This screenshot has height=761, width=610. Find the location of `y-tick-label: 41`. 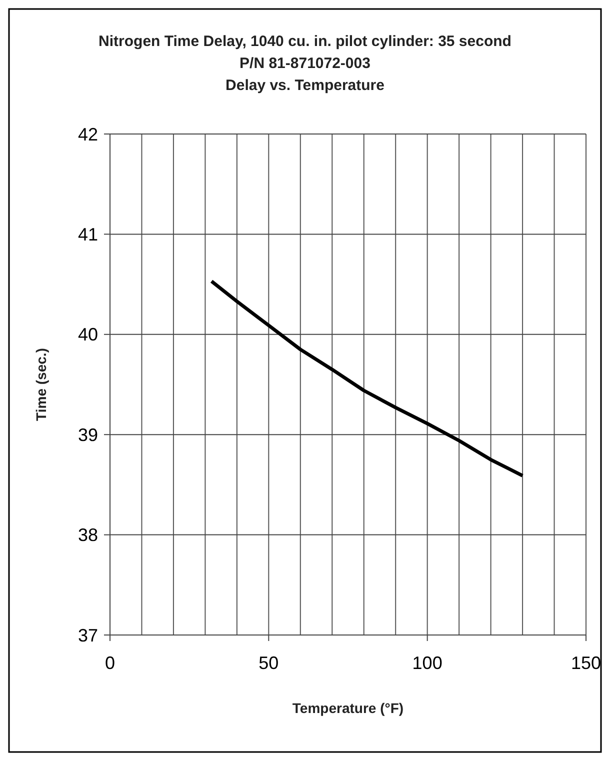

y-tick-label: 41 is located at coordinates (88, 234).